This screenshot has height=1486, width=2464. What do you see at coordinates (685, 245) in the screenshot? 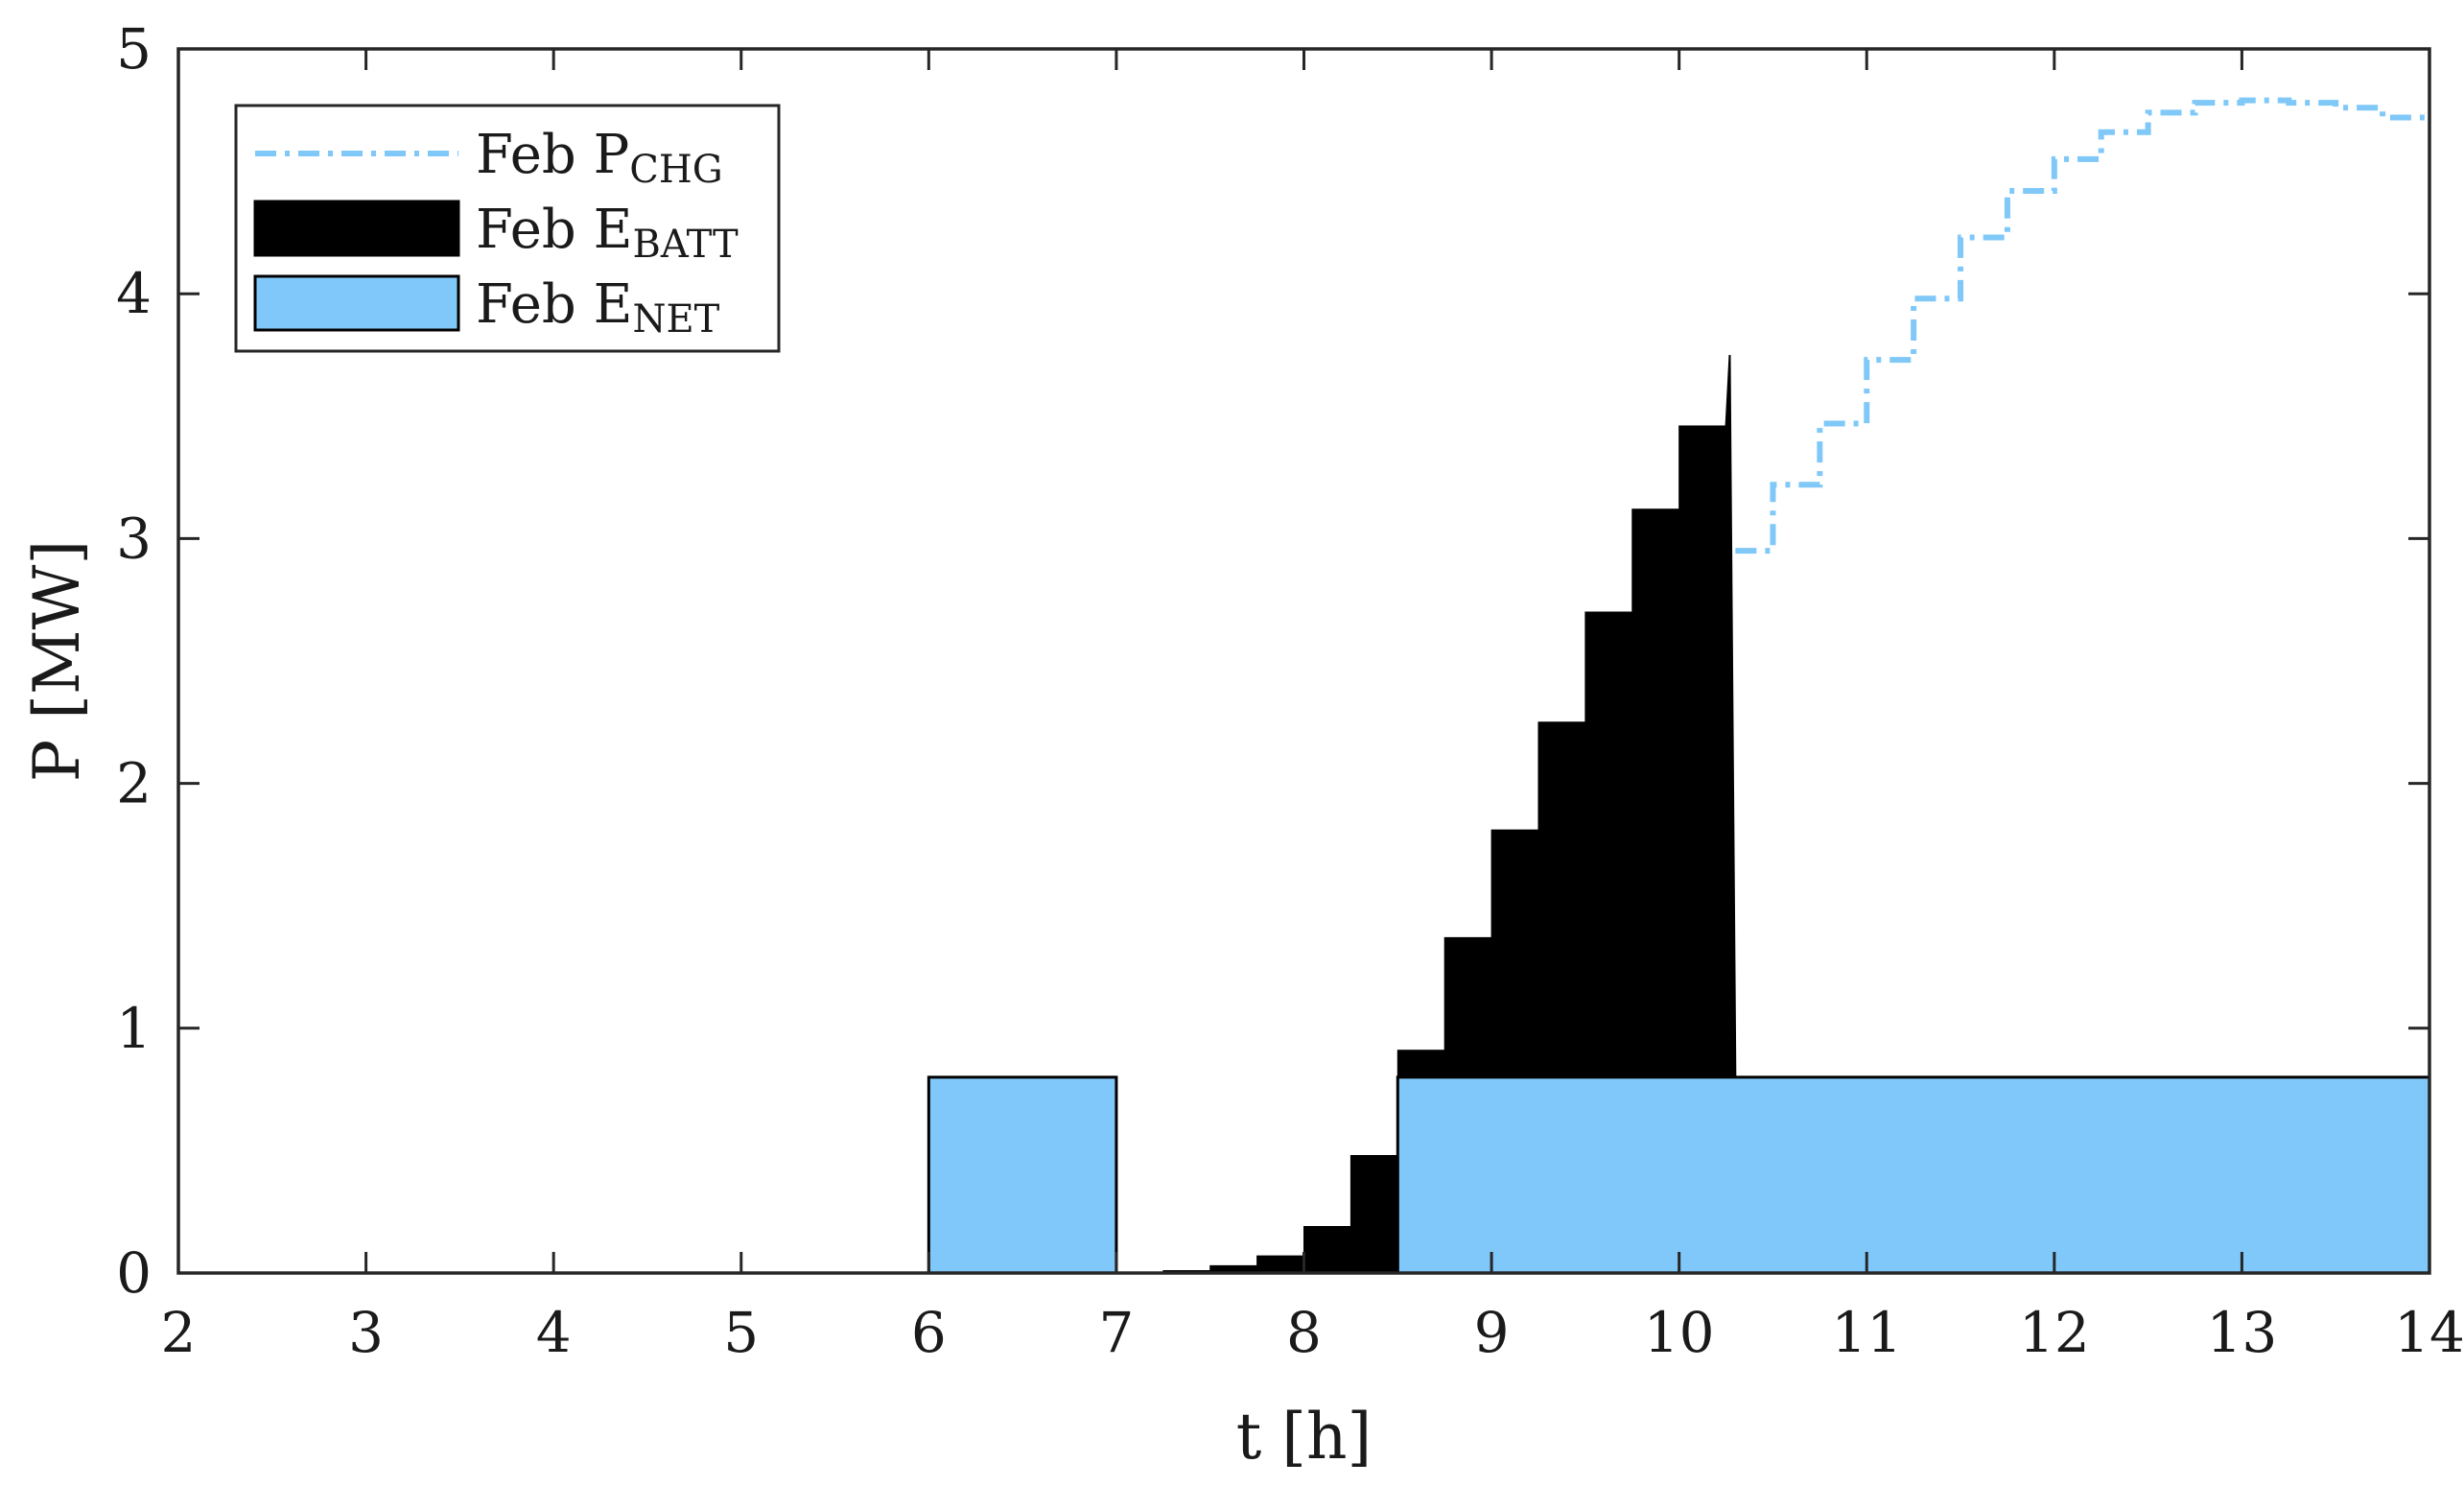
I see `legend-label-subscript: BATT` at bounding box center [685, 245].